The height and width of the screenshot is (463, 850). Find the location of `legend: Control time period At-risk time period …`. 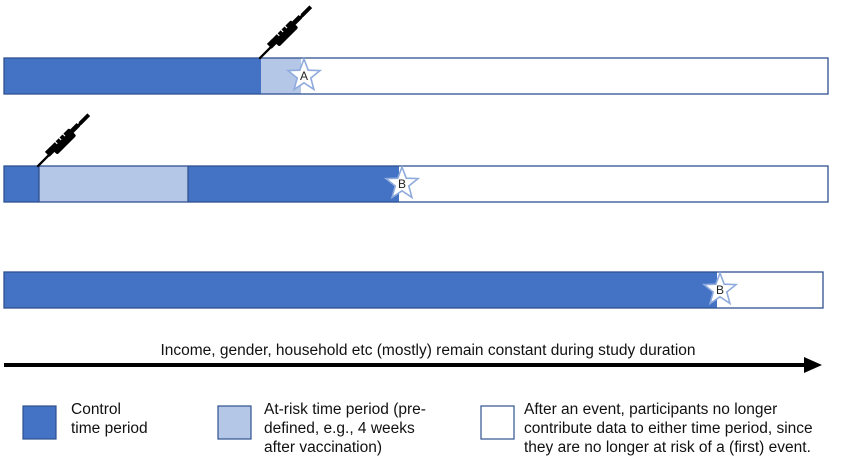

legend: Control time period At-risk time period … is located at coordinates (417, 428).